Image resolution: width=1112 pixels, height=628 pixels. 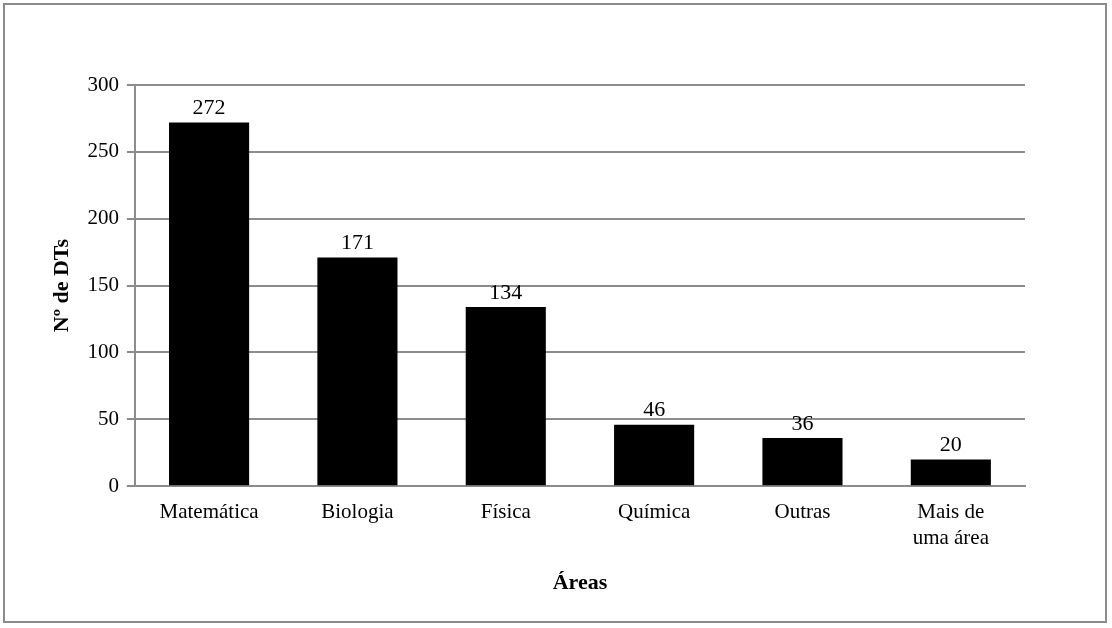 I want to click on data-label: 134, so click(x=506, y=291).